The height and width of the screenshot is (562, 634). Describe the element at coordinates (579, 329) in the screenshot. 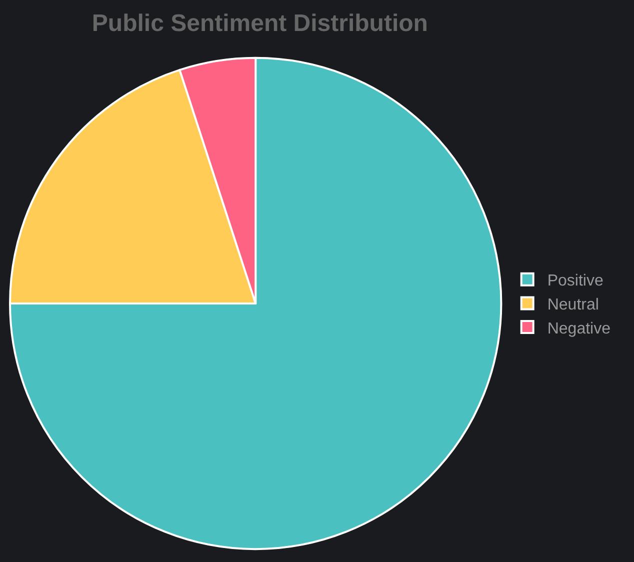

I see `legend-label: Negative` at that location.